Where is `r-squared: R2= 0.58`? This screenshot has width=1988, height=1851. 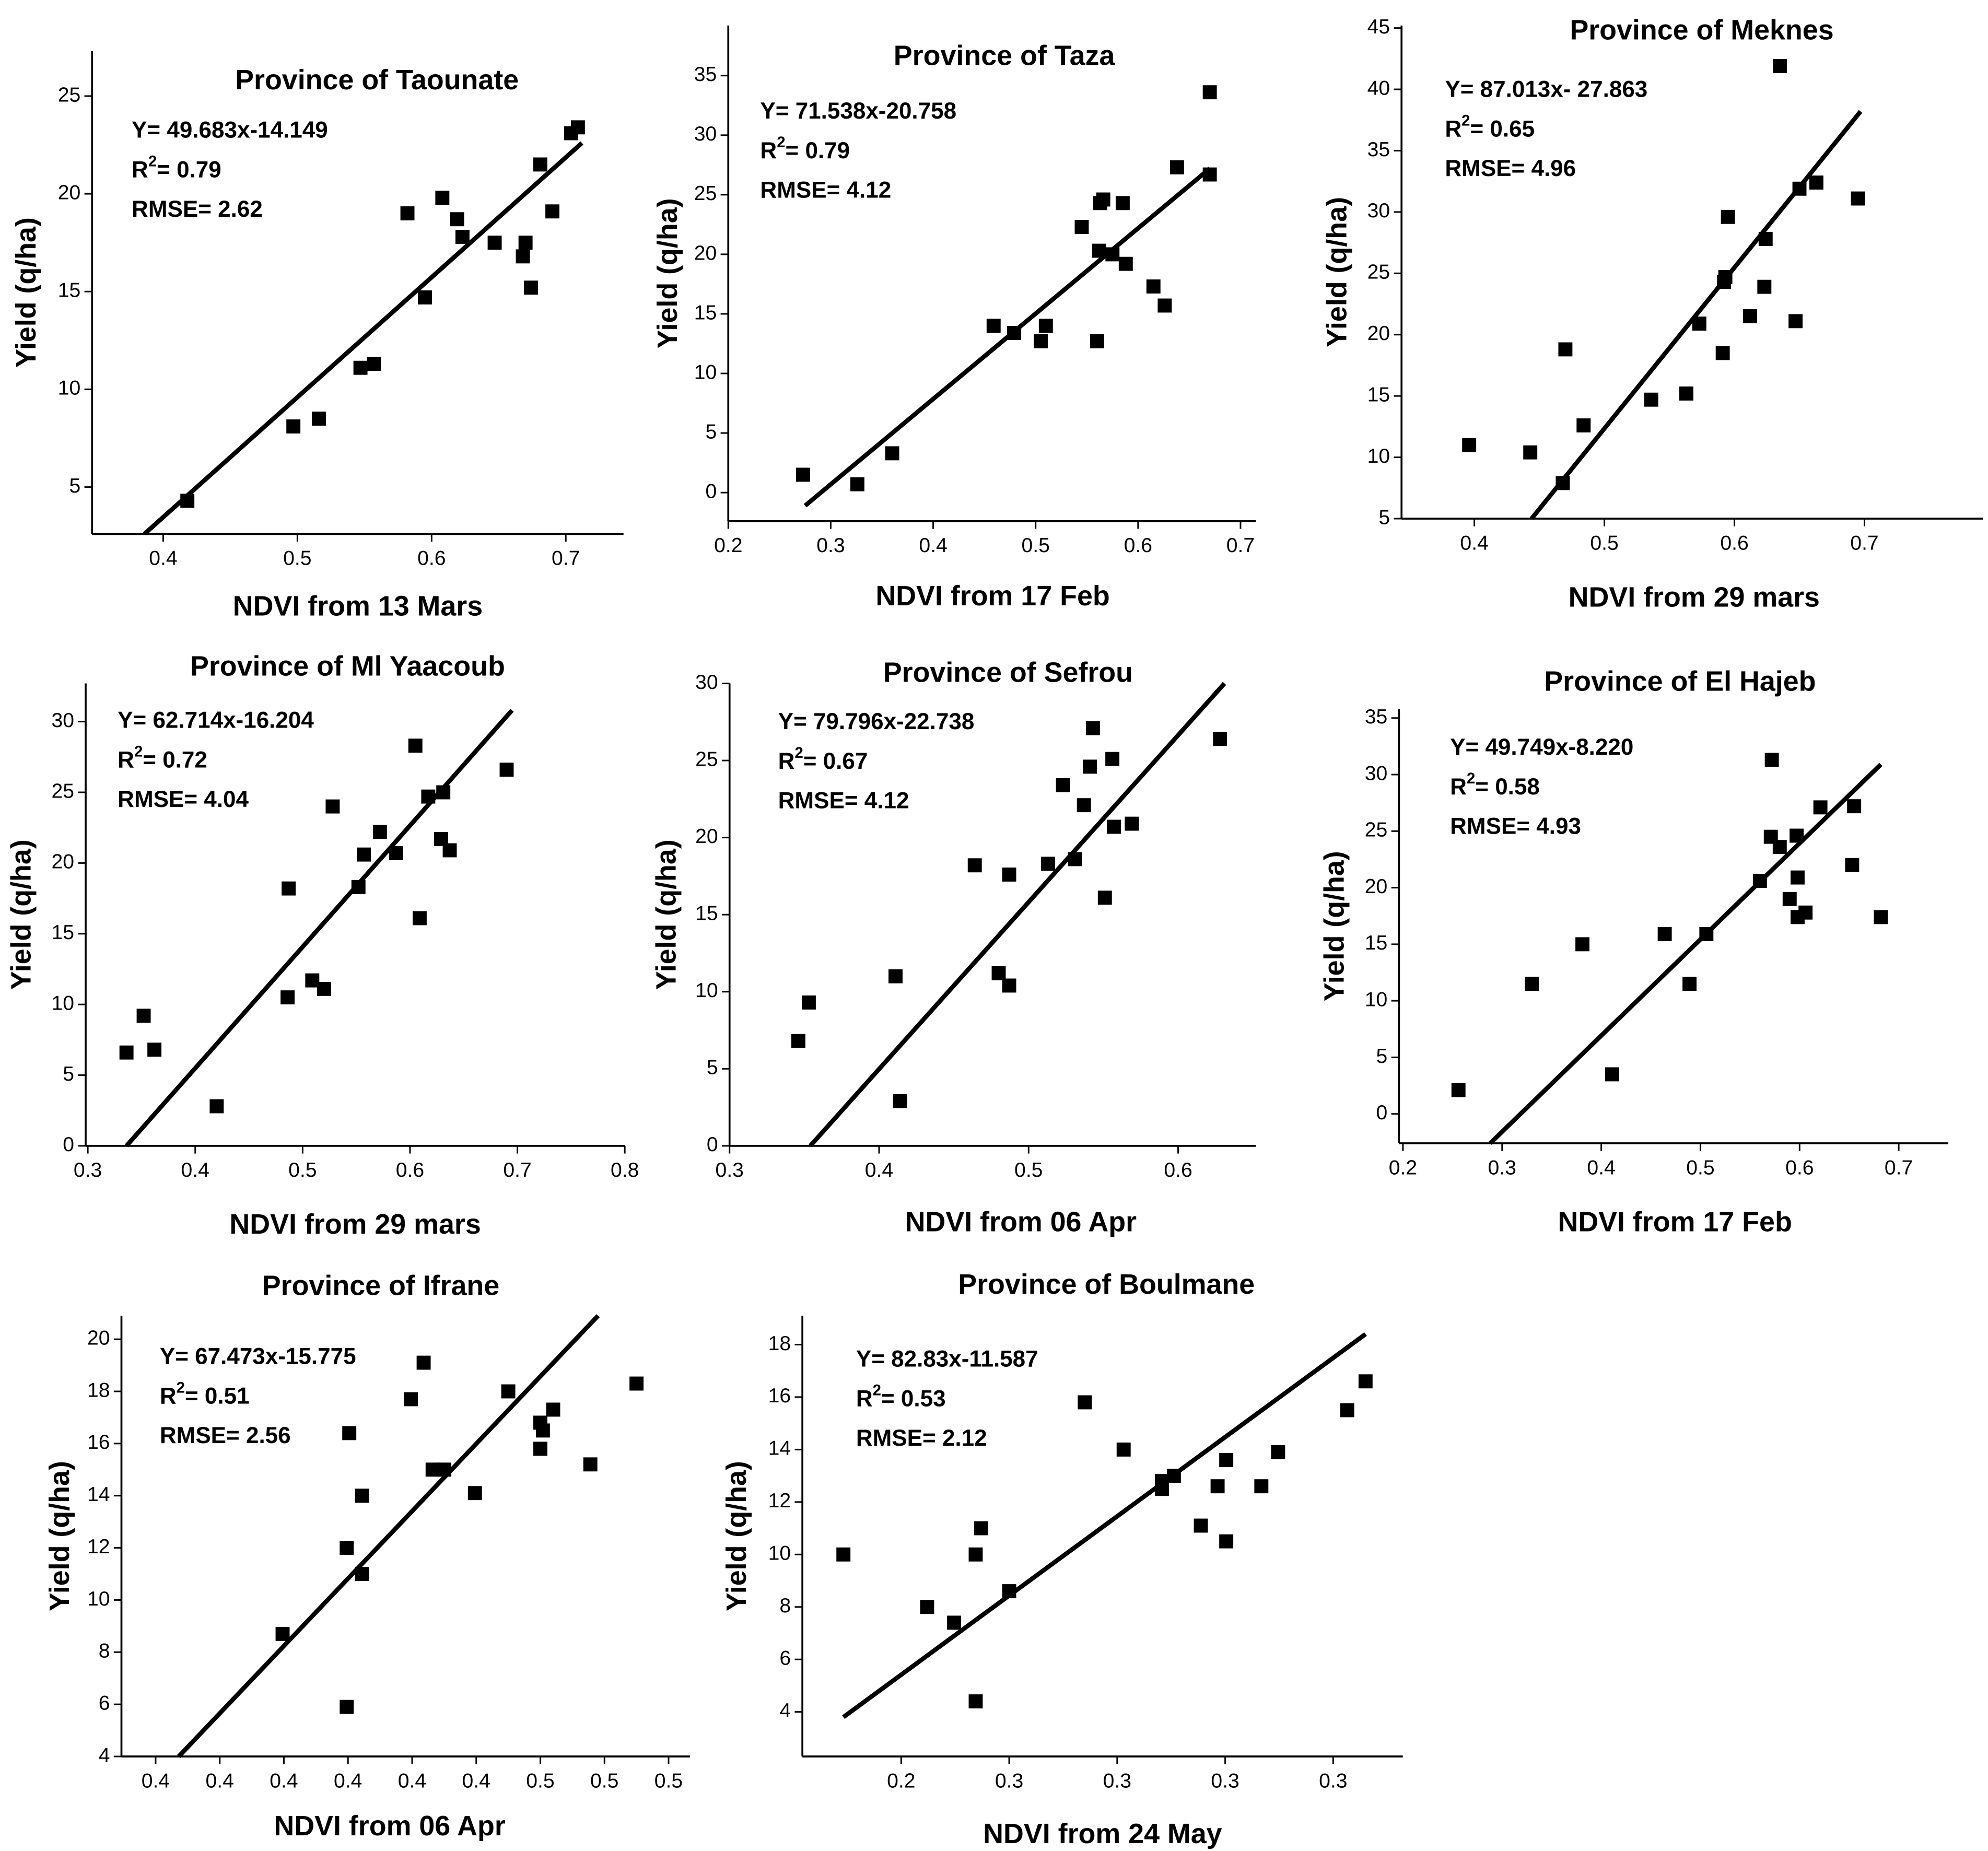
r-squared: R2= 0.58 is located at coordinates (1495, 785).